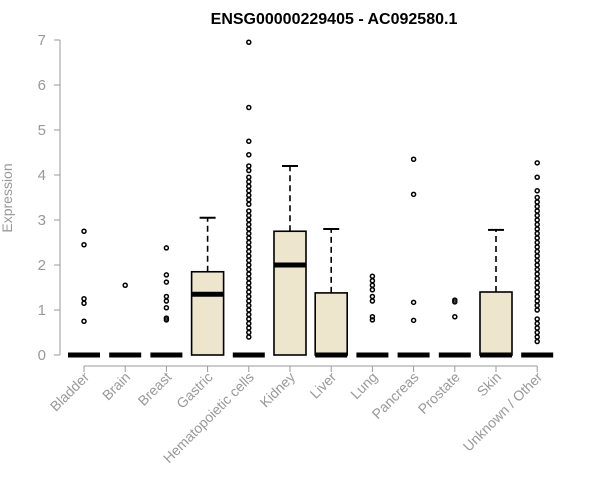 Image resolution: width=600 pixels, height=500 pixels. Describe the element at coordinates (439, 393) in the screenshot. I see `x-tick-label: Prostate` at that location.